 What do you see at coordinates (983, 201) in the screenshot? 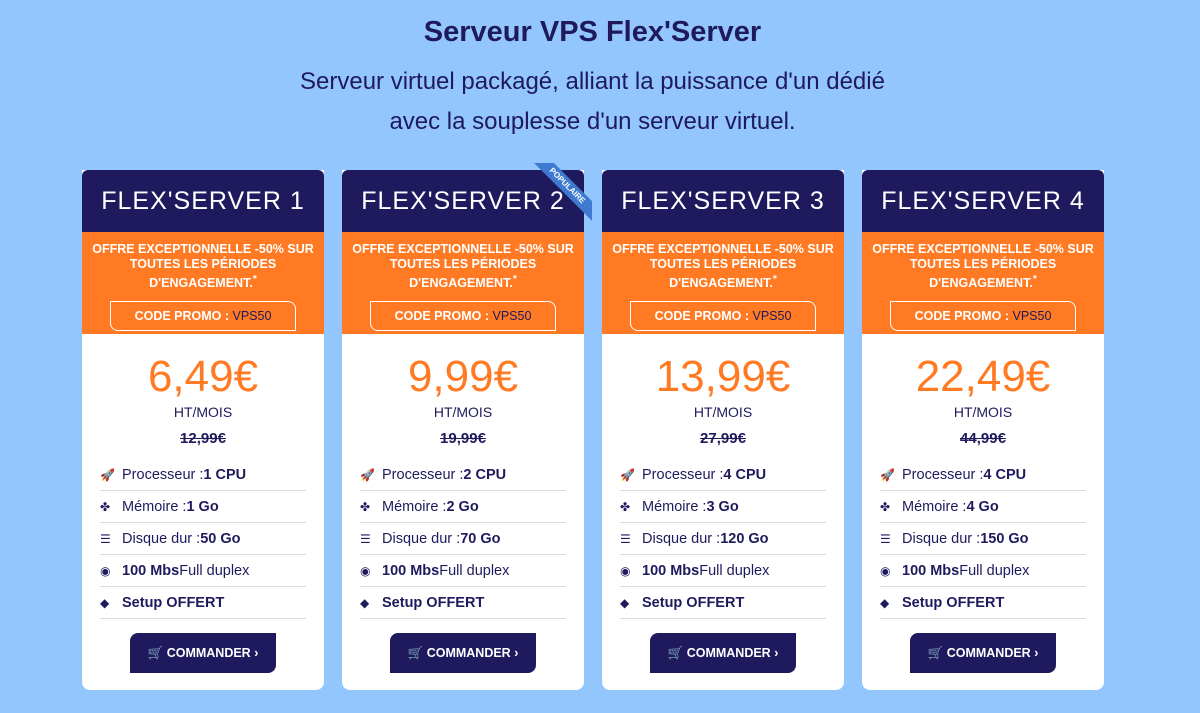
I see `plan-name: FLEX'SERVER 4` at bounding box center [983, 201].